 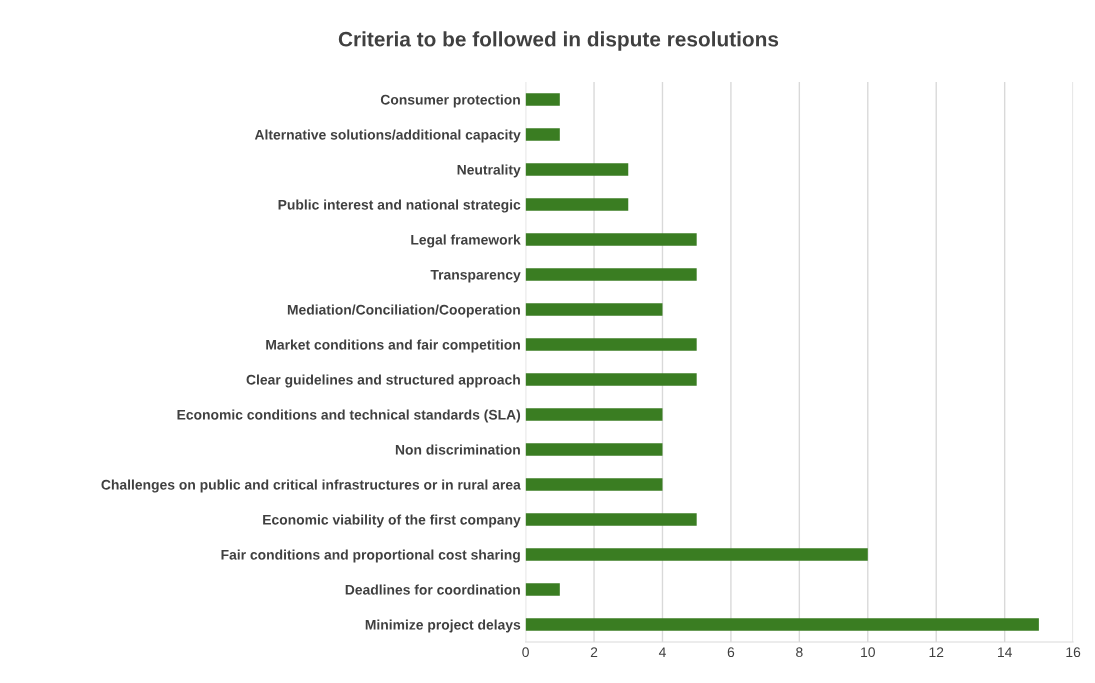 I want to click on x-tick-label: 4, so click(x=662, y=652).